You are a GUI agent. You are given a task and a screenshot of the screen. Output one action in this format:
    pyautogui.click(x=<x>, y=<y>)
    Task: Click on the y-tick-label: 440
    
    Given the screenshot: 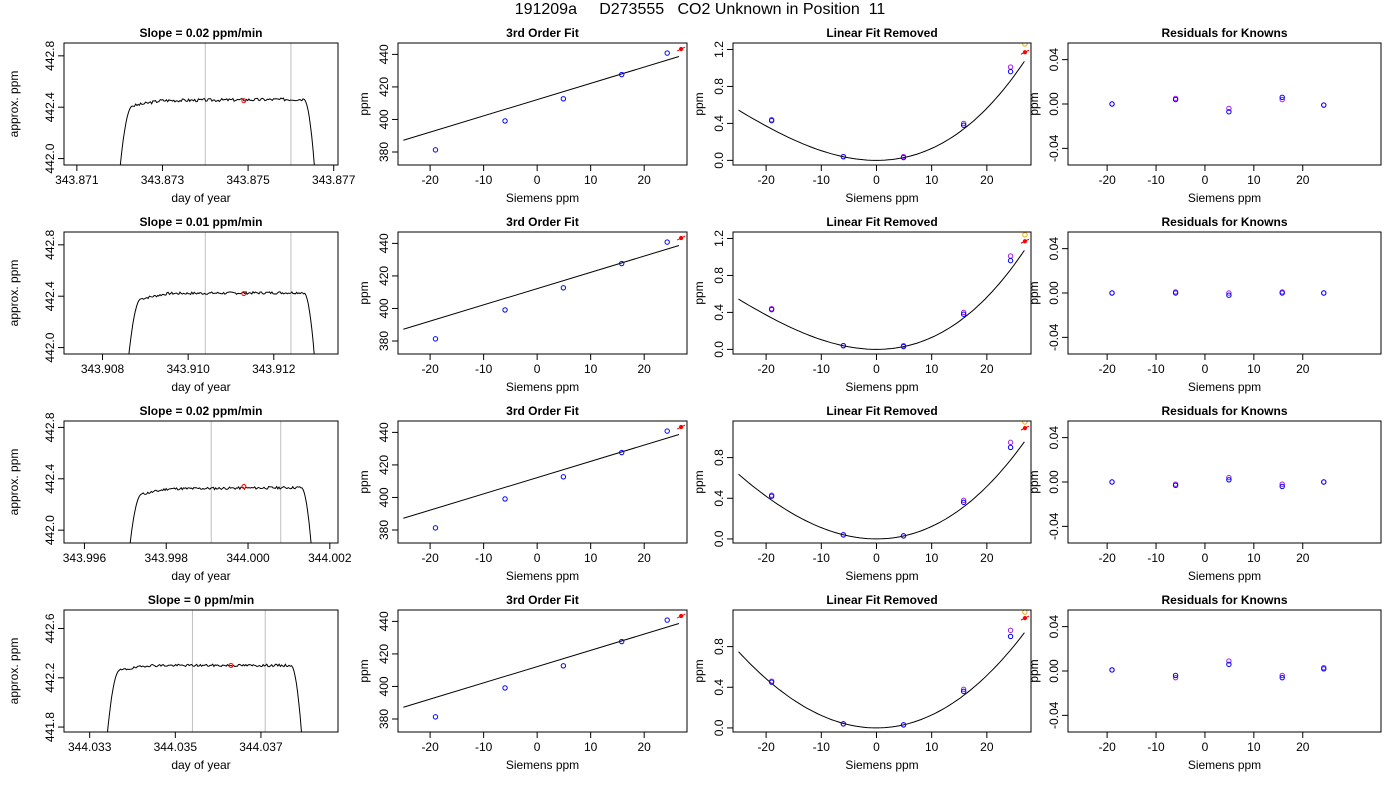 What is the action you would take?
    pyautogui.click(x=384, y=432)
    